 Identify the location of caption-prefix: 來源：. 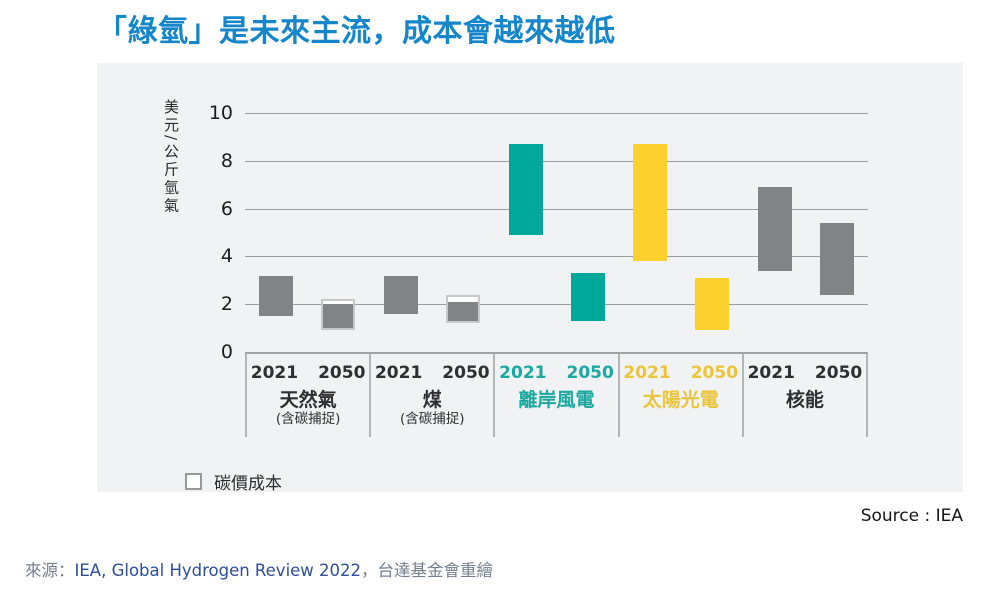
(50, 570).